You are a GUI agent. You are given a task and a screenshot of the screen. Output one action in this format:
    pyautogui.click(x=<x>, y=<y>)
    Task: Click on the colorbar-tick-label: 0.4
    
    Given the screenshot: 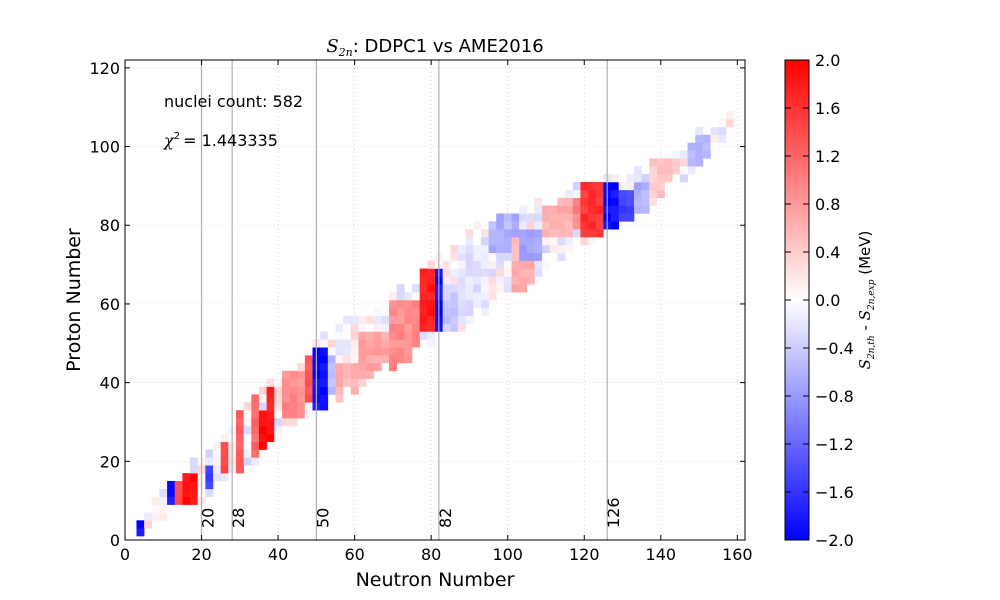 What is the action you would take?
    pyautogui.click(x=827, y=252)
    